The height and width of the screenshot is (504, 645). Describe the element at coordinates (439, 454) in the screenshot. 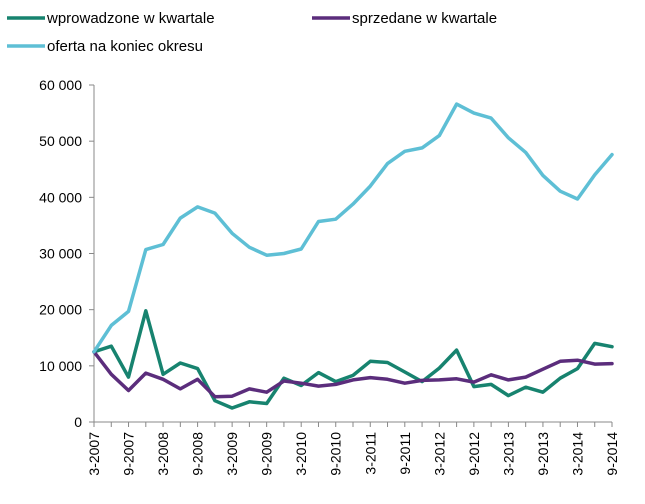

I see `x-tick-label: 3-2012` at that location.